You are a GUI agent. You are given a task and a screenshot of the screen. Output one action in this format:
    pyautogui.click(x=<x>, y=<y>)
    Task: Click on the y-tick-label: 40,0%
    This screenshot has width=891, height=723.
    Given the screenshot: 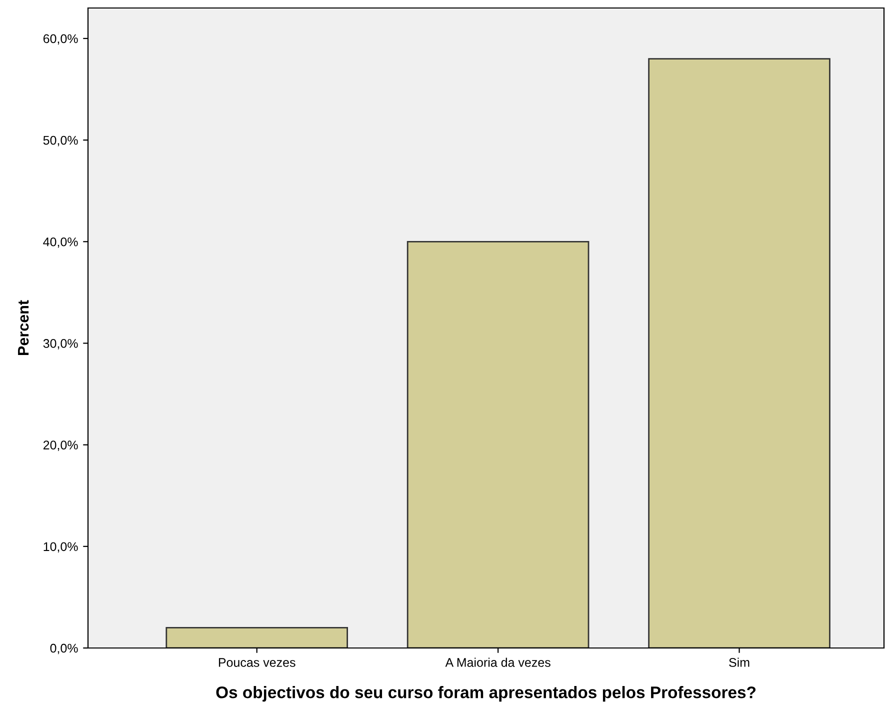 What is the action you would take?
    pyautogui.click(x=60, y=242)
    